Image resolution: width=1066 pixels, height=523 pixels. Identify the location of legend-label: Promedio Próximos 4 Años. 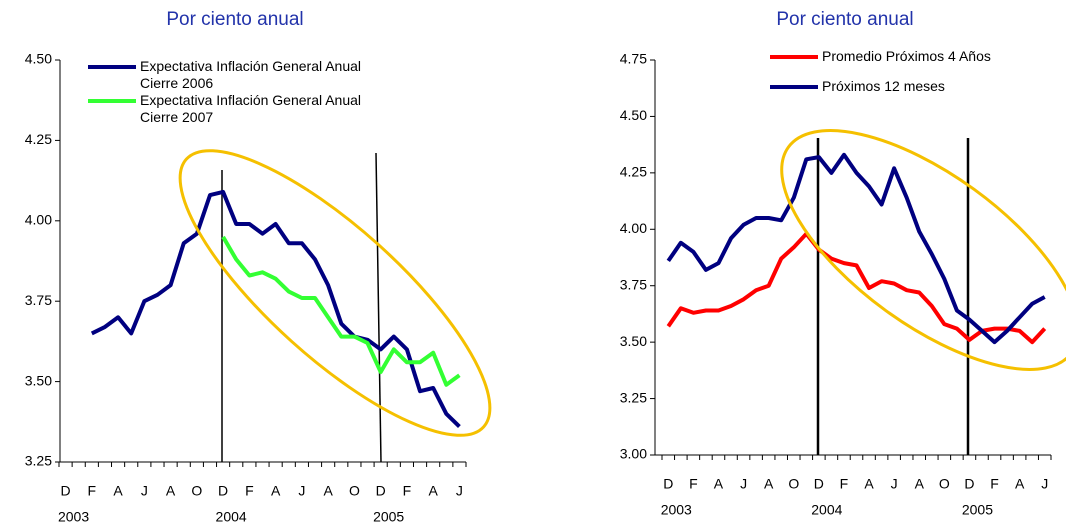
(906, 56).